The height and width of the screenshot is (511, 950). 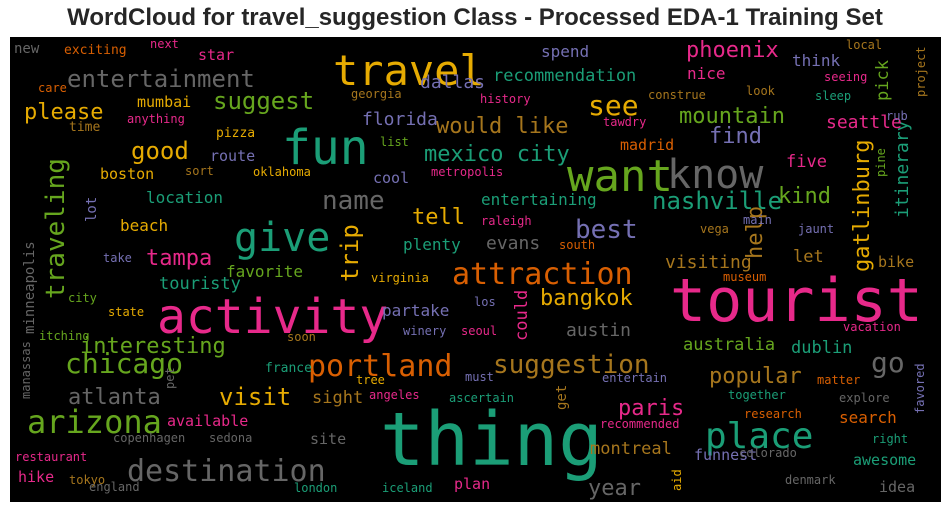 What do you see at coordinates (821, 348) in the screenshot?
I see `word-dublin: dublin` at bounding box center [821, 348].